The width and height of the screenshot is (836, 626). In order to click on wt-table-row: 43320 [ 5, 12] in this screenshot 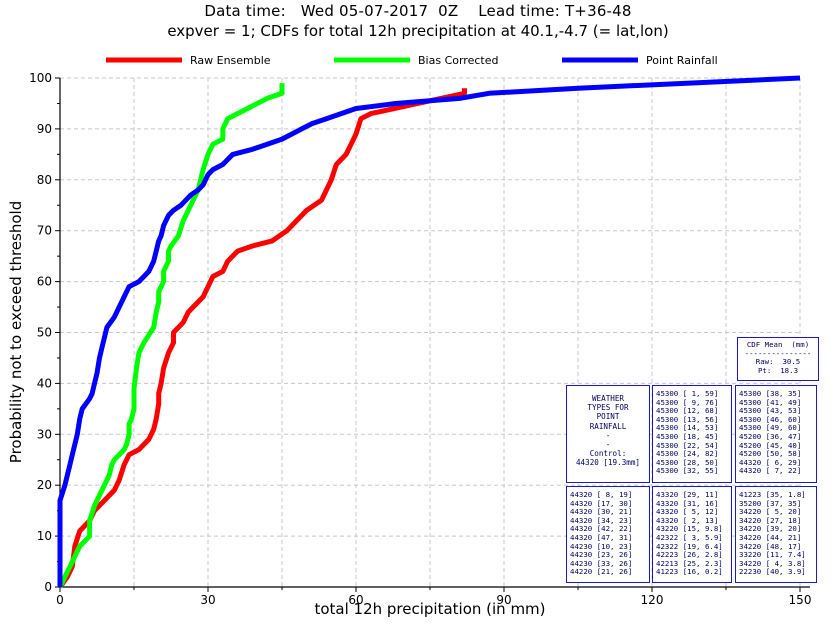, I will do `click(687, 512)`.